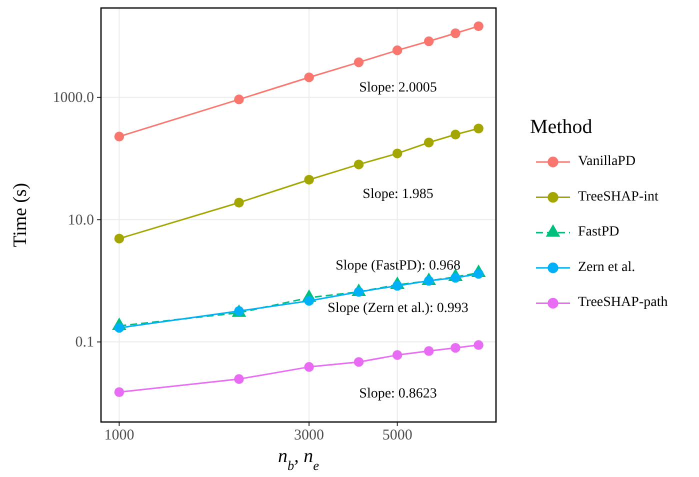  Describe the element at coordinates (398, 266) in the screenshot. I see `annotation: Slope (FastPD): 0.968` at that location.